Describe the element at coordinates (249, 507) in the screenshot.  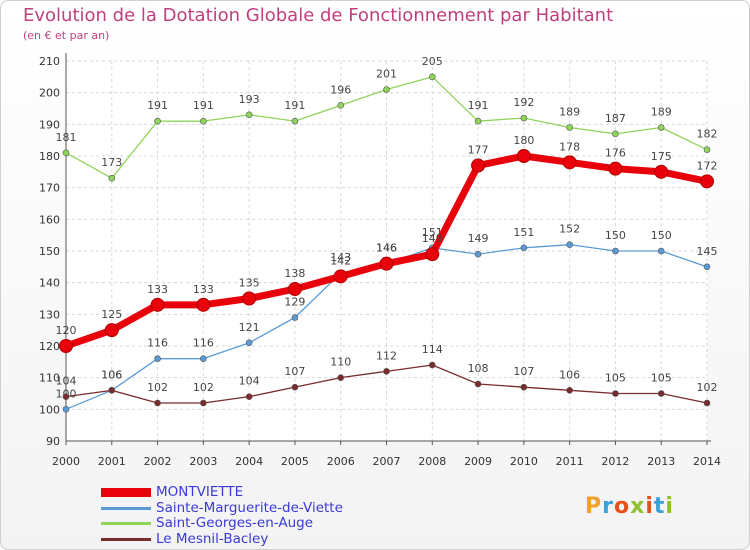
I see `legend-label: Sainte-Marguerite-de-Viette` at that location.